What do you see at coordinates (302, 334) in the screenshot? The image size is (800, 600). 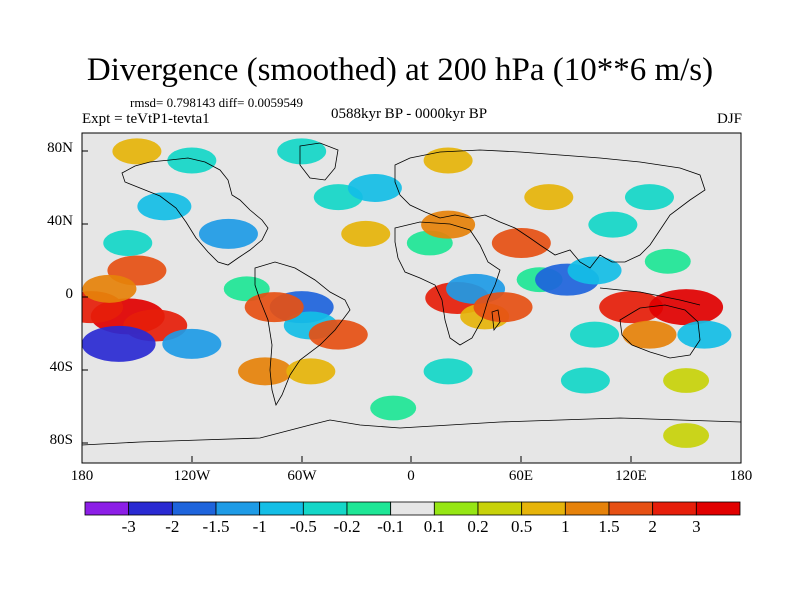 I see `coast-south-america` at bounding box center [302, 334].